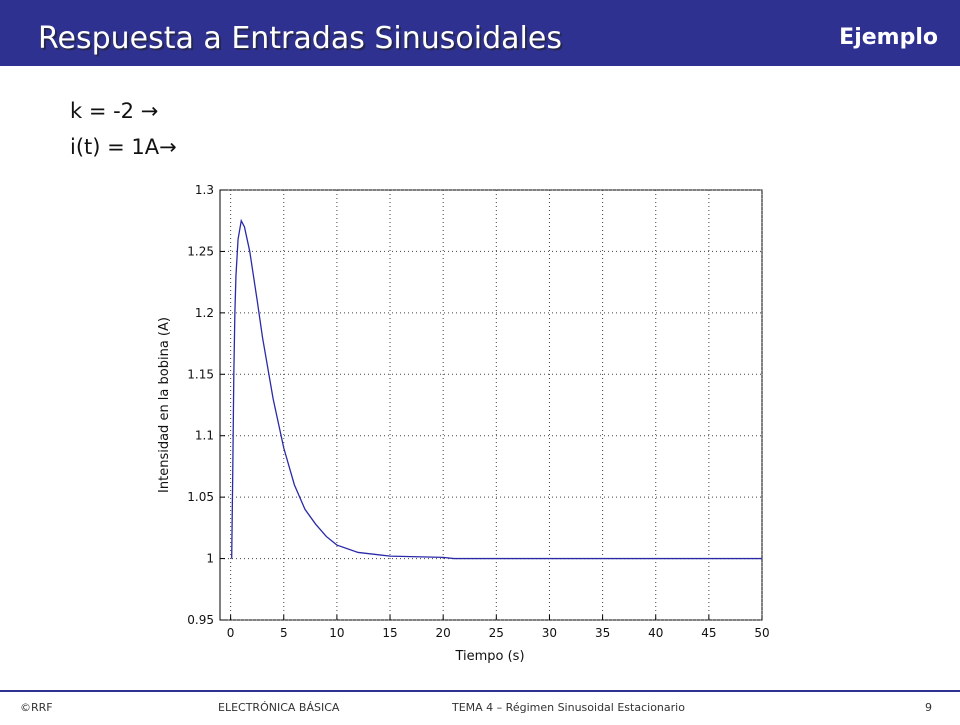 The width and height of the screenshot is (960, 725). What do you see at coordinates (200, 251) in the screenshot?
I see `y-tick-label: 1.25` at bounding box center [200, 251].